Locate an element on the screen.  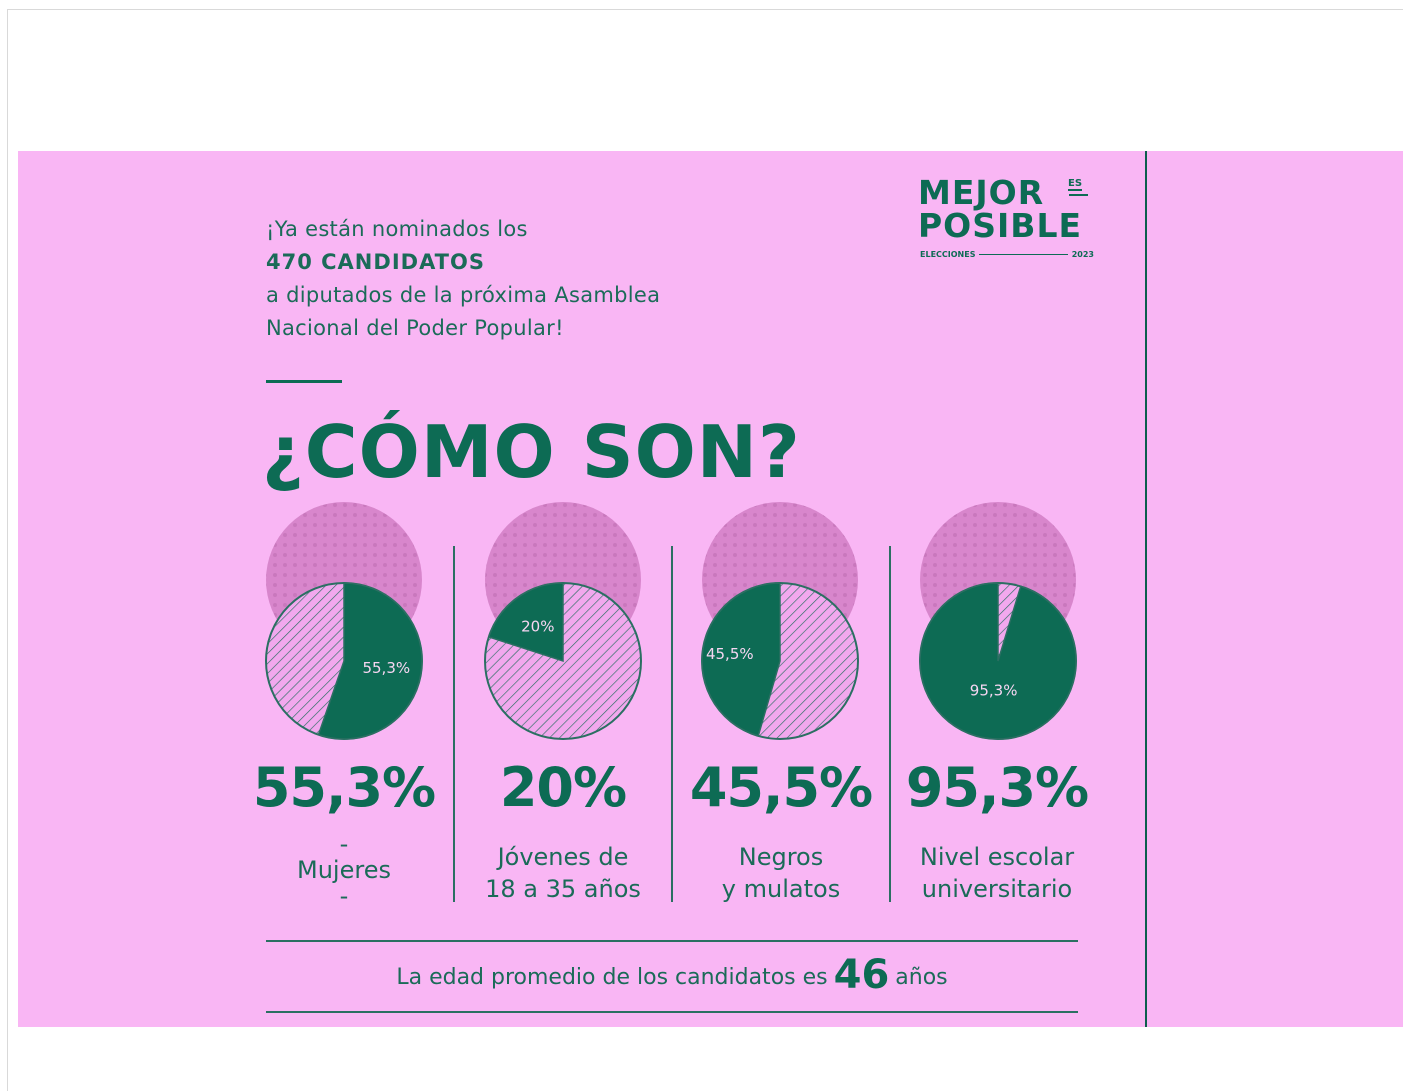
logo-sub-left: ELECCIONES is located at coordinates (948, 254).